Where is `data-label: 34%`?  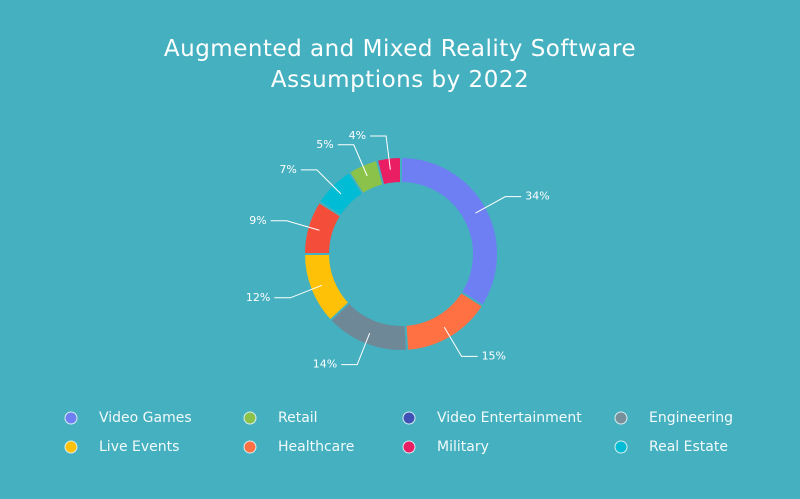
data-label: 34% is located at coordinates (537, 196).